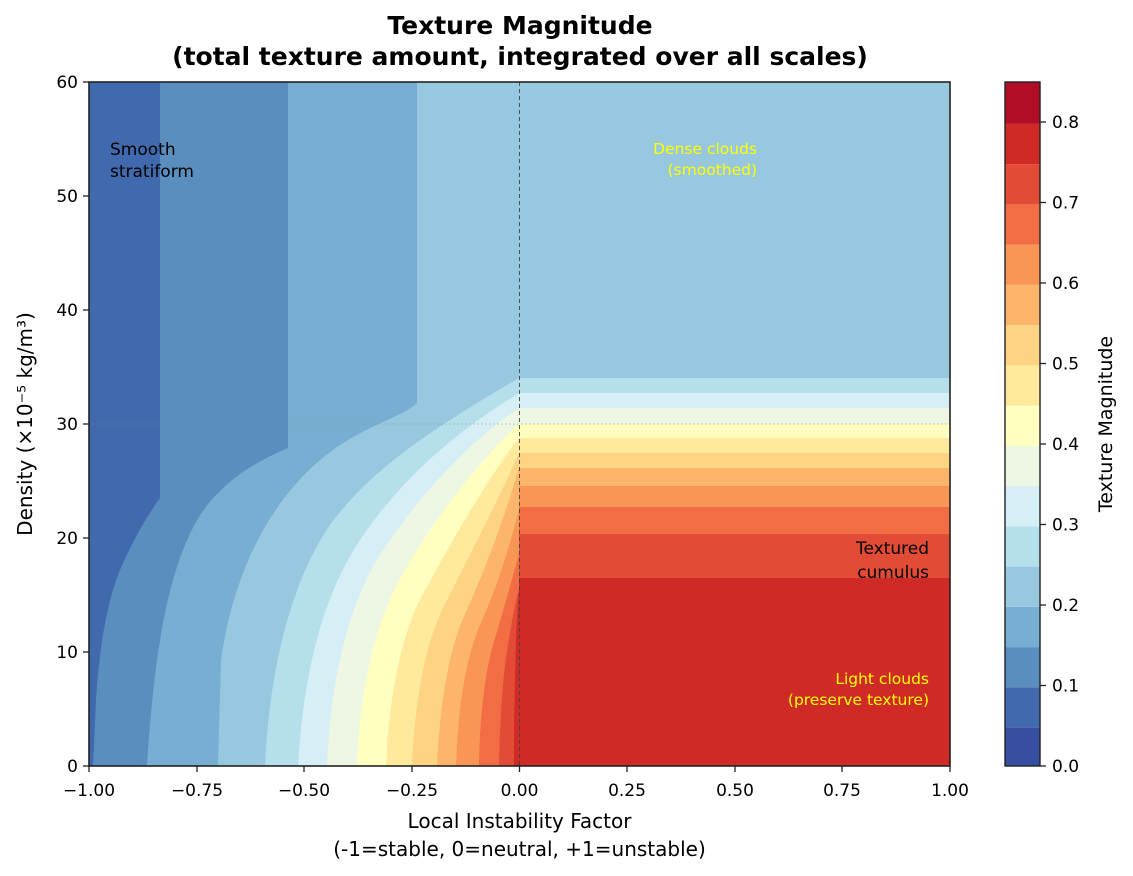  I want to click on colorbar-tick-label: 0.1, so click(1065, 687).